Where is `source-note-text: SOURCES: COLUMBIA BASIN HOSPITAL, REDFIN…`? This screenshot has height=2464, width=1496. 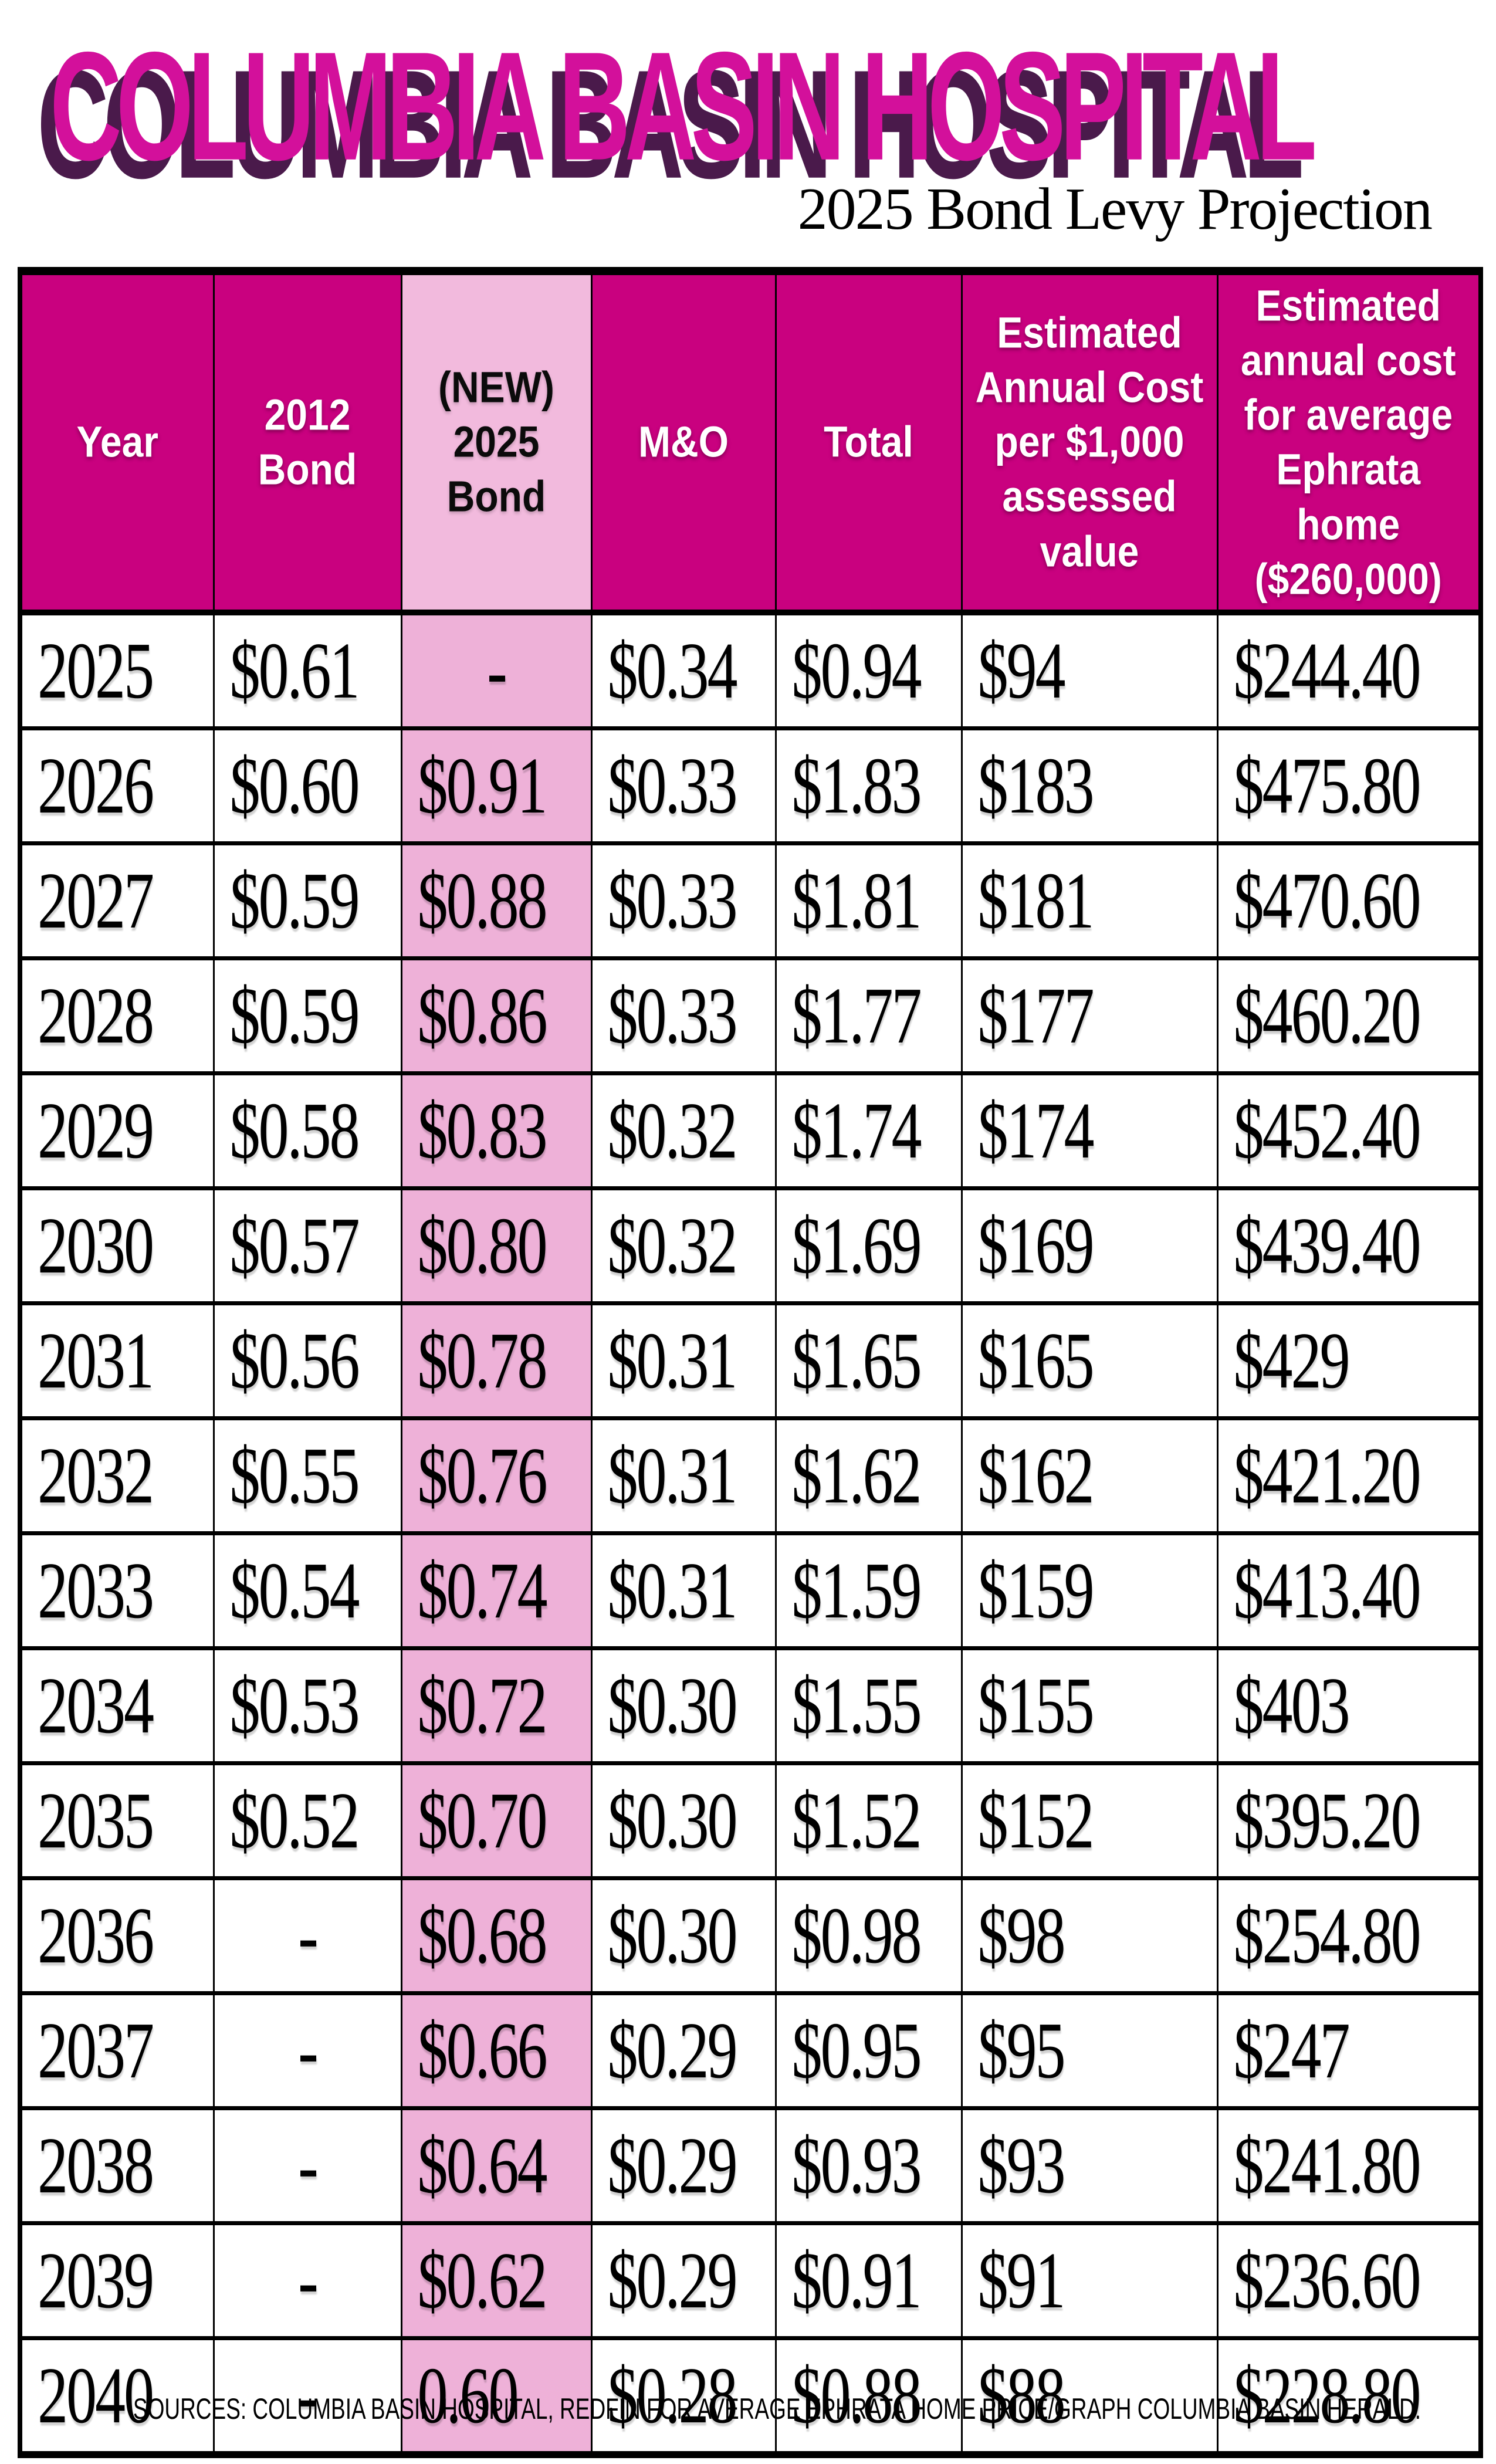
source-note-text: SOURCES: COLUMBIA BASIN HOSPITAL, REDFIN… is located at coordinates (777, 2408).